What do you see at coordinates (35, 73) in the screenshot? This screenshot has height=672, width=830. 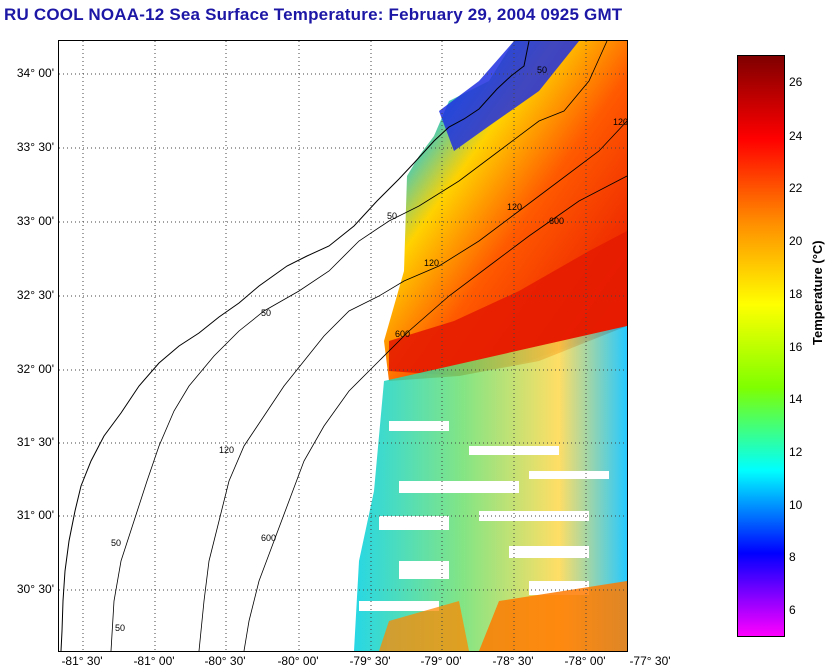 I see `lat-label: 34° 00'` at bounding box center [35, 73].